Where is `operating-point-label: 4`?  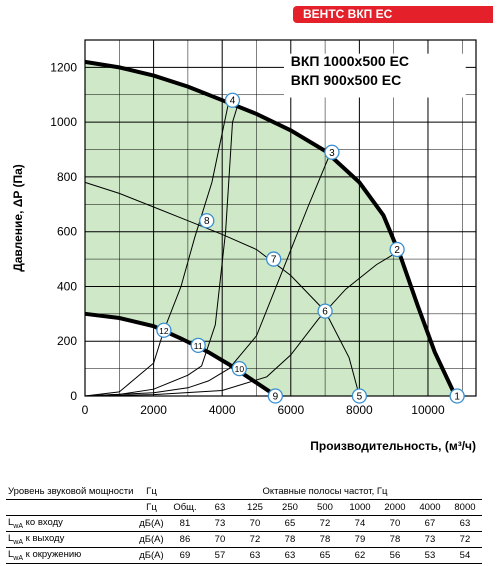
operating-point-label: 4 is located at coordinates (233, 101).